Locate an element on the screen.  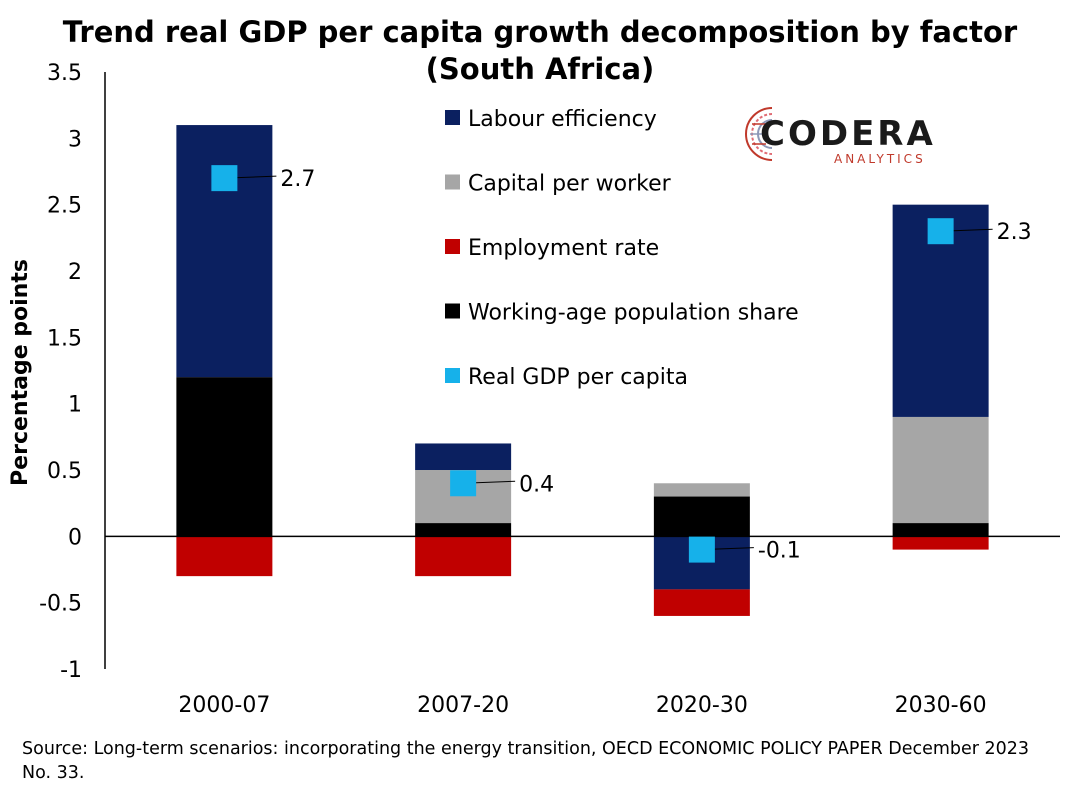
legend-label: Capital per worker is located at coordinates (570, 184).